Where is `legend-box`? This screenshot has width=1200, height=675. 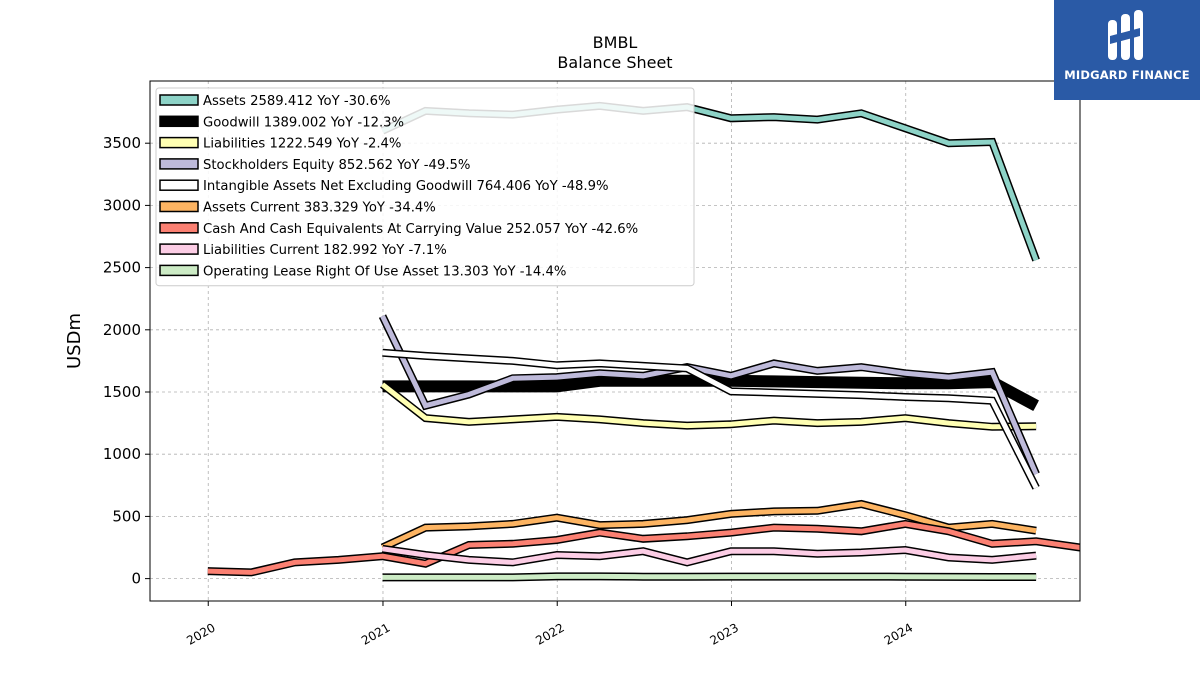
legend-box is located at coordinates (425, 187).